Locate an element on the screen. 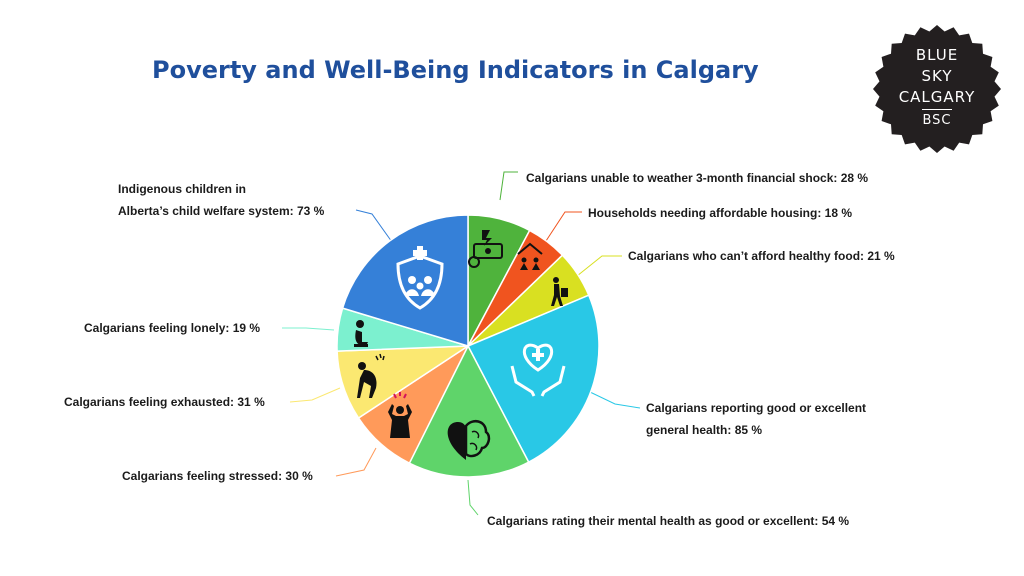  label-stressed: Calgarians feeling stressed: 30 % is located at coordinates (217, 476).